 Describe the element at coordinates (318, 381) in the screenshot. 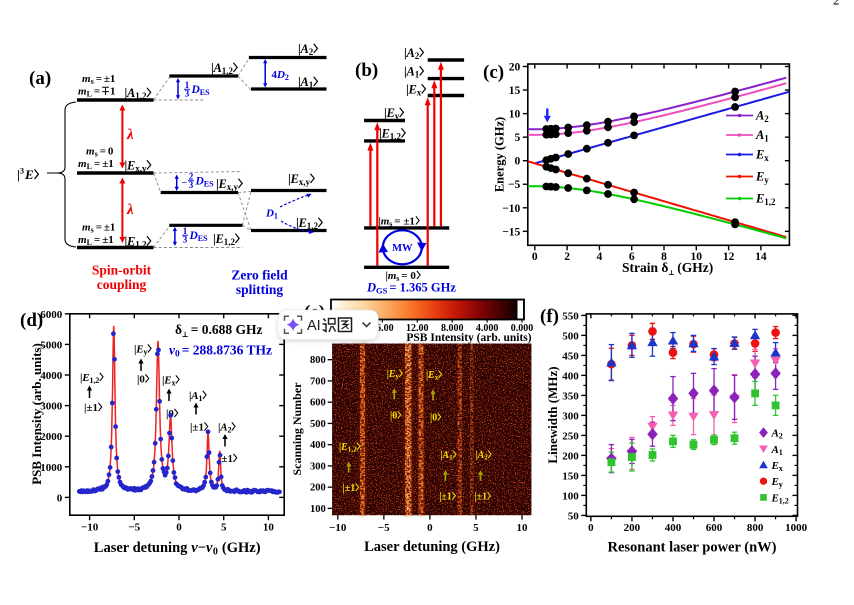

I see `svg-text: 700` at that location.